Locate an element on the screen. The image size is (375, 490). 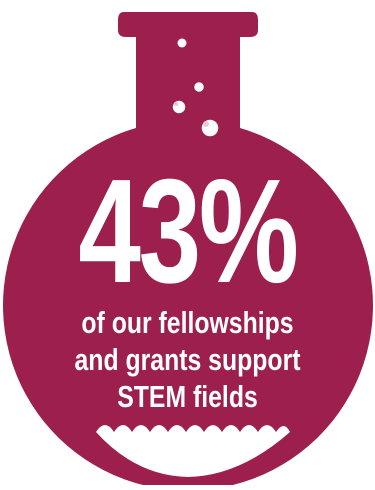
caption-line: and grants support is located at coordinates (187, 359).